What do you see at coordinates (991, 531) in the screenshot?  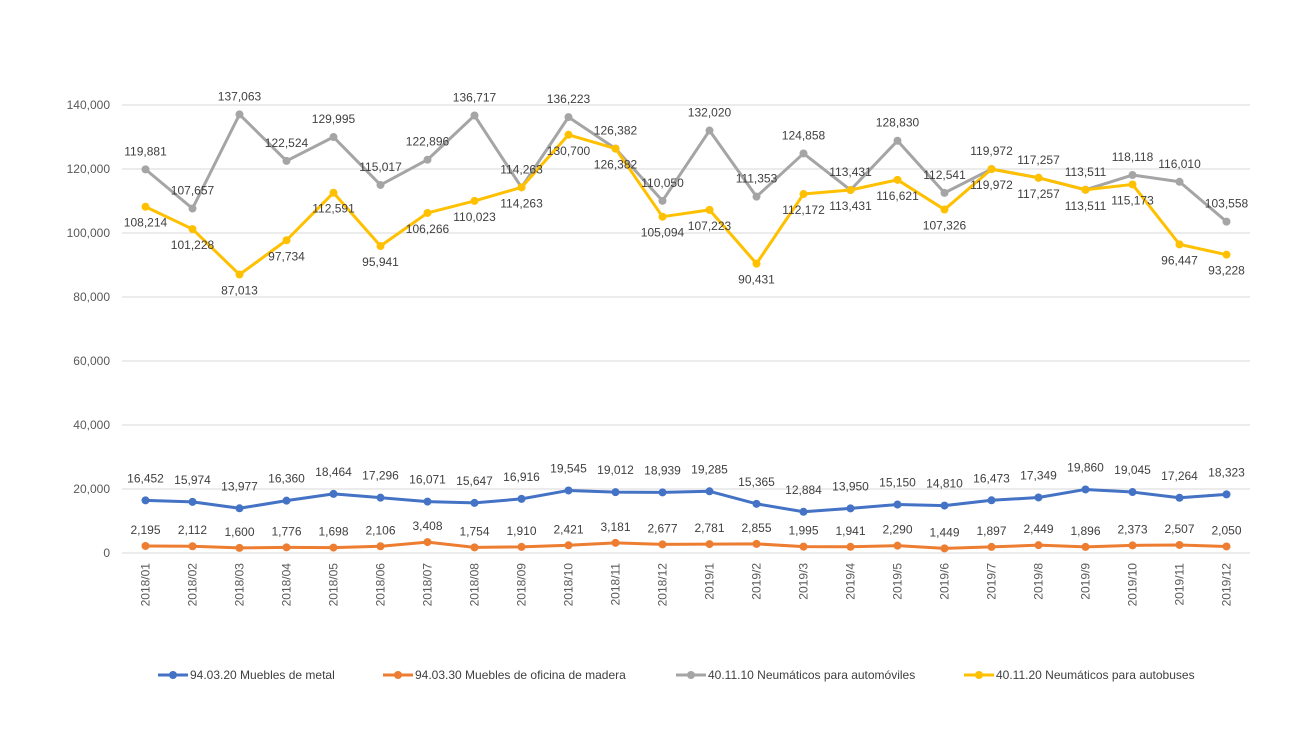 I see `data-label: 1,897` at bounding box center [991, 531].